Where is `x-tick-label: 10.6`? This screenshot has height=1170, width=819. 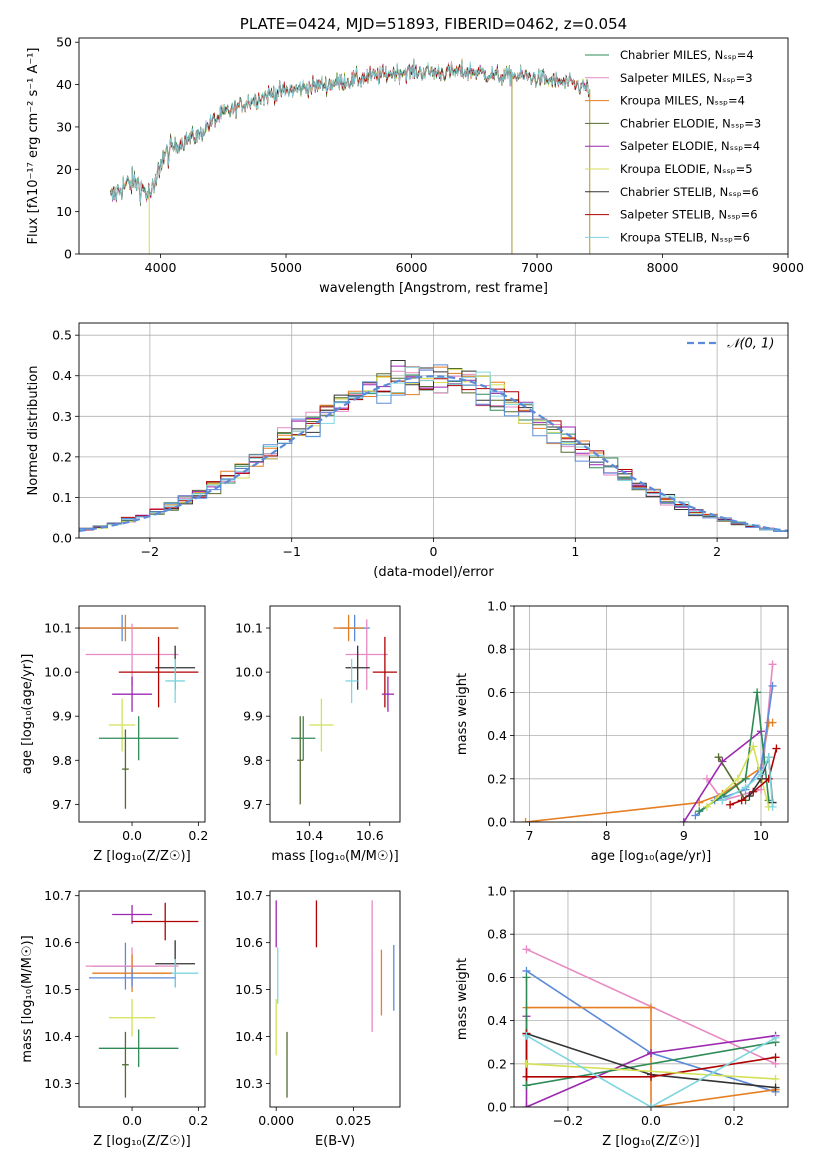
x-tick-label: 10.6 is located at coordinates (370, 835).